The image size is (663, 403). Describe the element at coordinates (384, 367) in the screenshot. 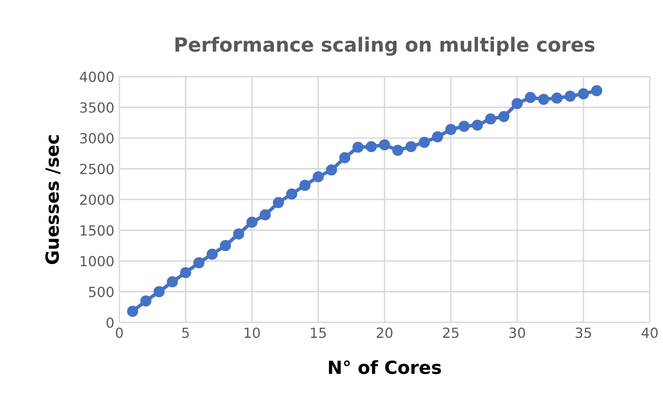

I see `x-axis-title: N° of Cores` at that location.